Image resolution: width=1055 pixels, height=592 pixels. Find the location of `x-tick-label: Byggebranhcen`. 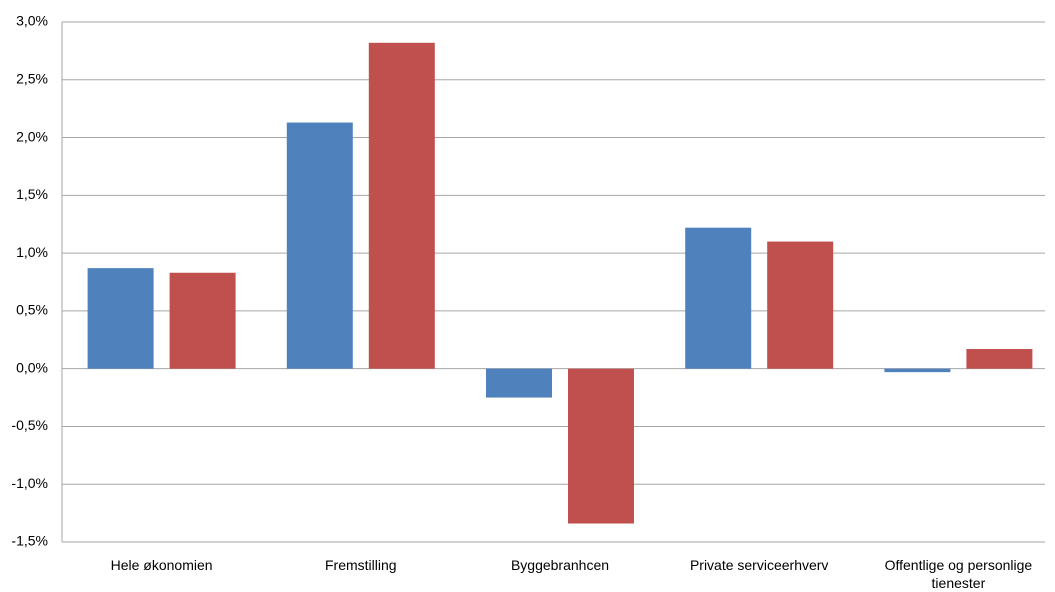

x-tick-label: Byggebranhcen is located at coordinates (560, 565).